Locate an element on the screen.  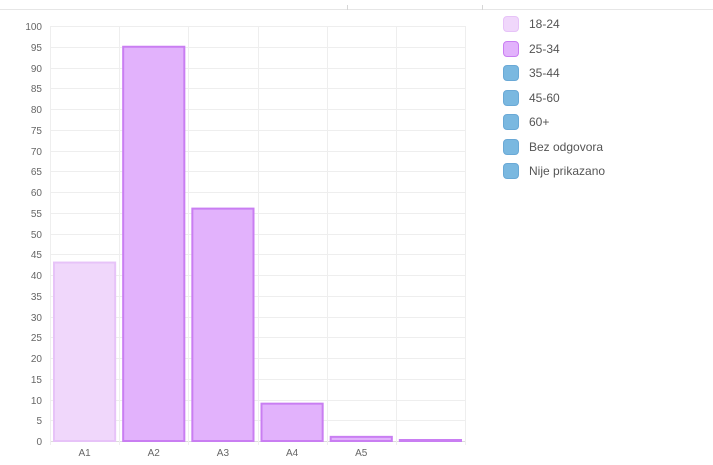
bar-A5 is located at coordinates (361, 439).